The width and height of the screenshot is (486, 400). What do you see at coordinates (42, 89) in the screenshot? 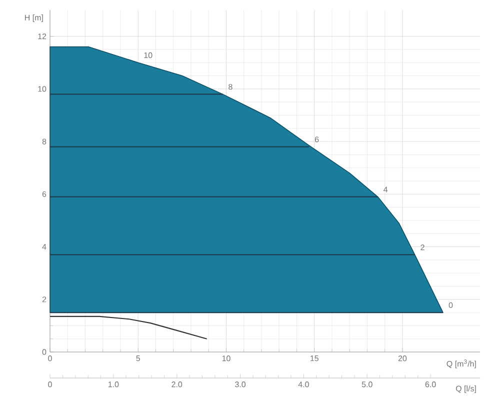
I see `y-tick-label: 10` at bounding box center [42, 89].